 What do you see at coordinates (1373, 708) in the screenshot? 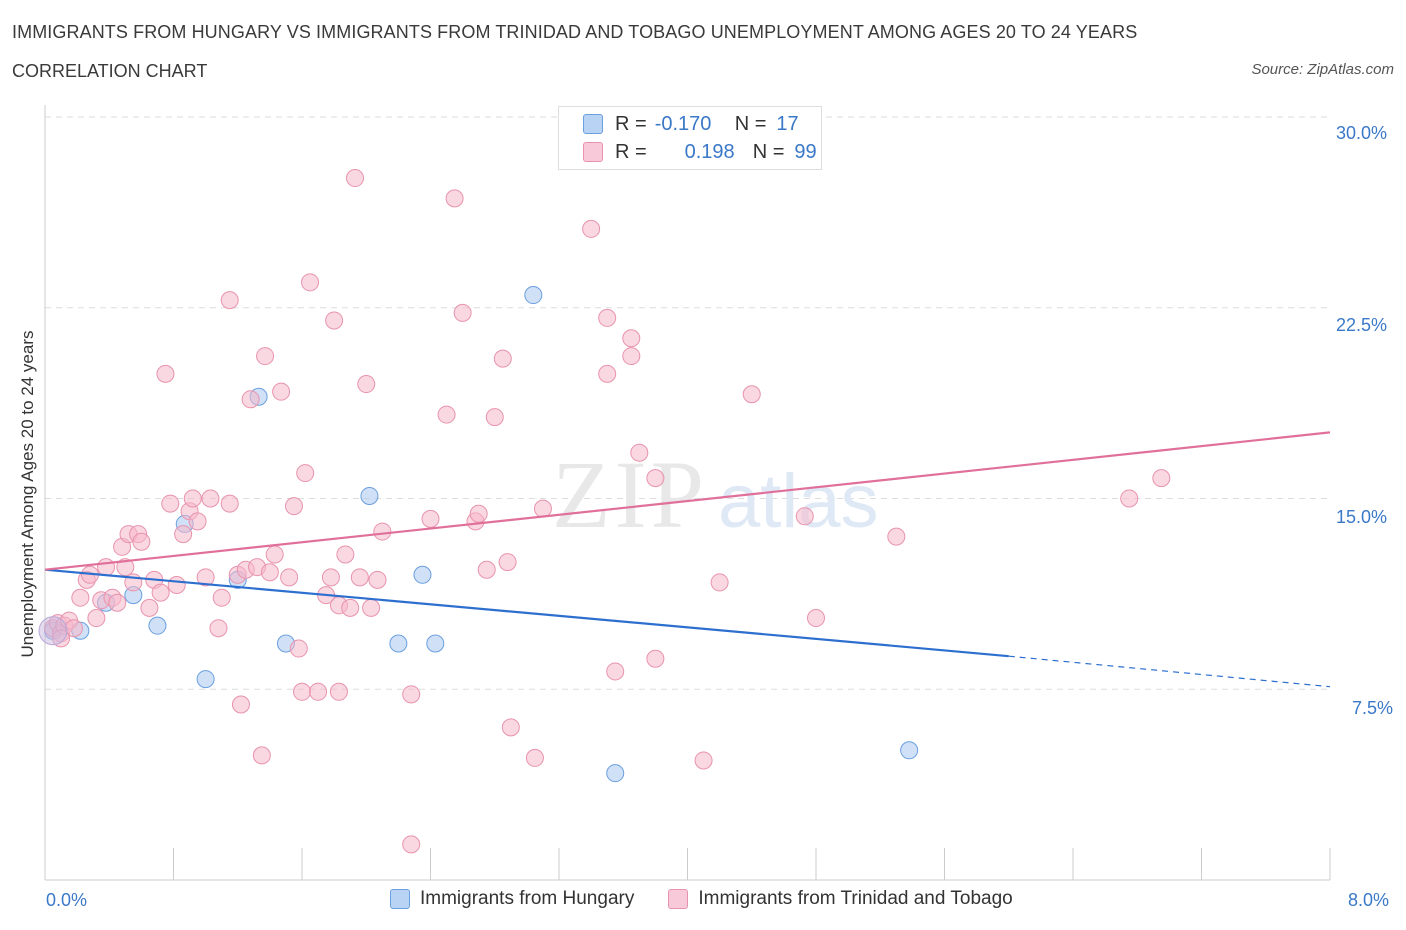
I see `y-tick-label: 7.5%` at bounding box center [1373, 708].